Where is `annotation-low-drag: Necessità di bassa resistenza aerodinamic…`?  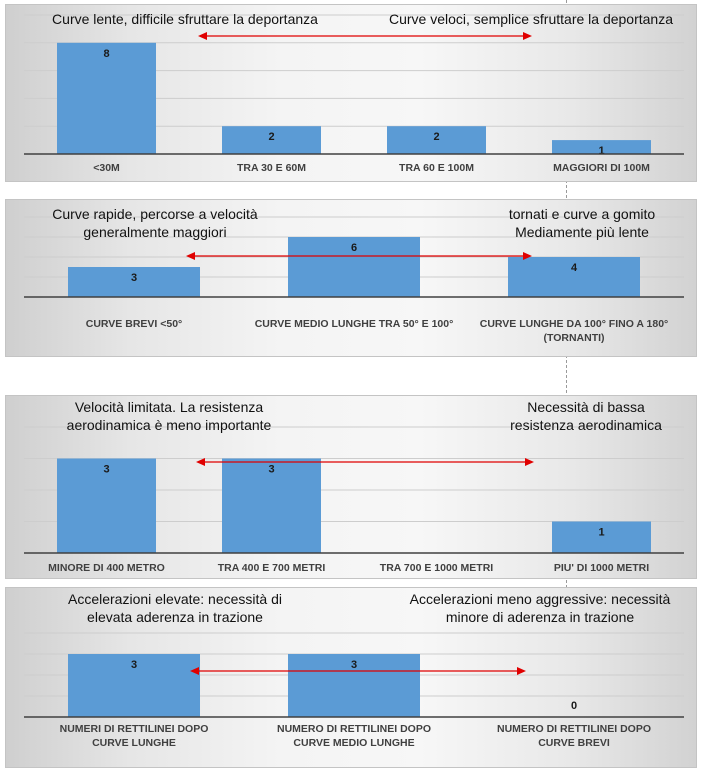 annotation-low-drag: Necessità di bassa resistenza aerodinamic… is located at coordinates (586, 416).